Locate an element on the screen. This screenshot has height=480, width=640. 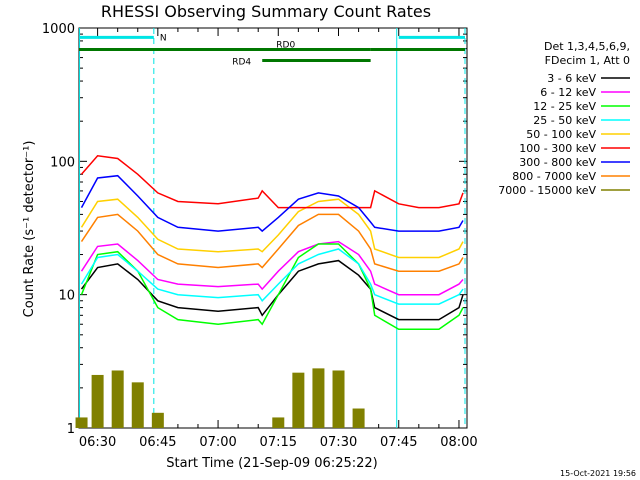
legend-entry-label: 6 - 12 keV is located at coordinates (568, 92).